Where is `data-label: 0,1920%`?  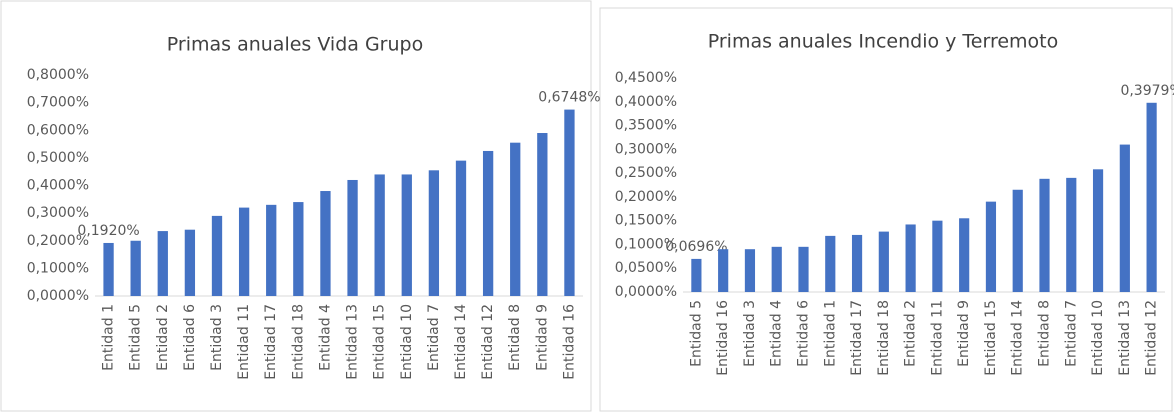
data-label: 0,1920% is located at coordinates (108, 231).